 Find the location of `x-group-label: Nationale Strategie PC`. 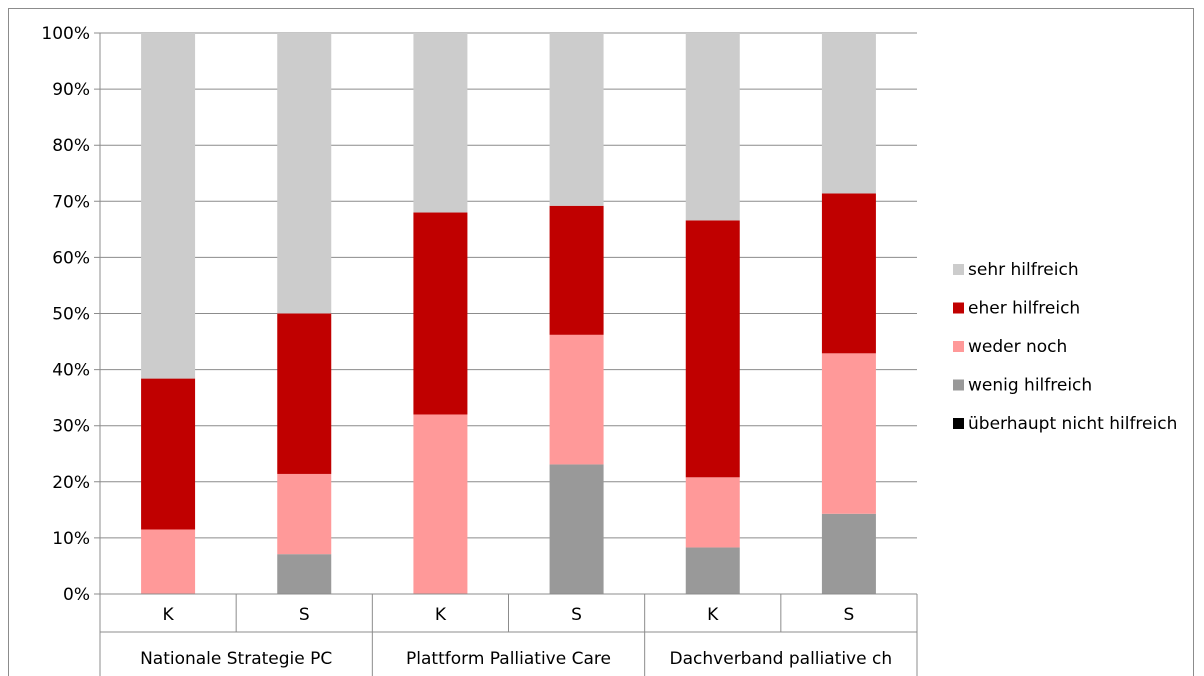

x-group-label: Nationale Strategie PC is located at coordinates (236, 659).